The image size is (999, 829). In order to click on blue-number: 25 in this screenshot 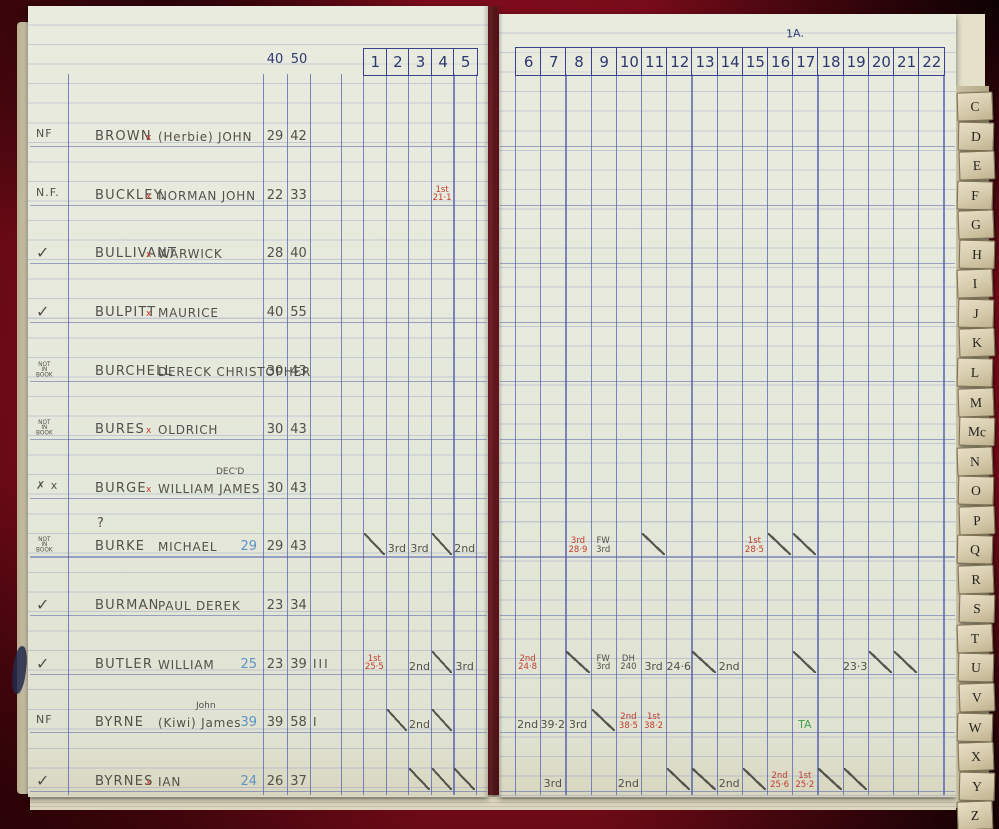, I will do `click(248, 664)`.